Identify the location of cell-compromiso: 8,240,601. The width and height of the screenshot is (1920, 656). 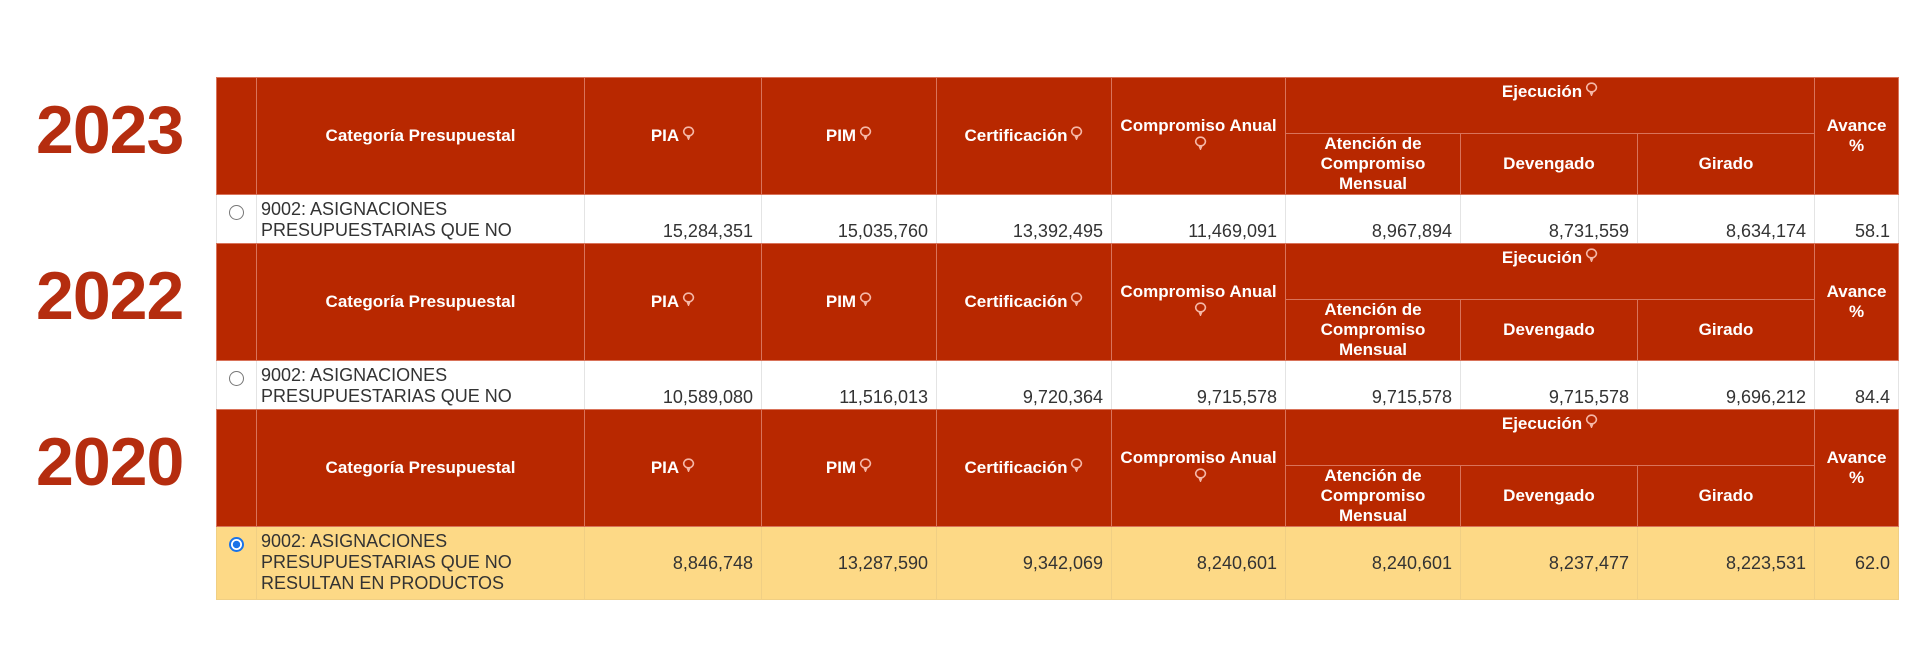
(1198, 563).